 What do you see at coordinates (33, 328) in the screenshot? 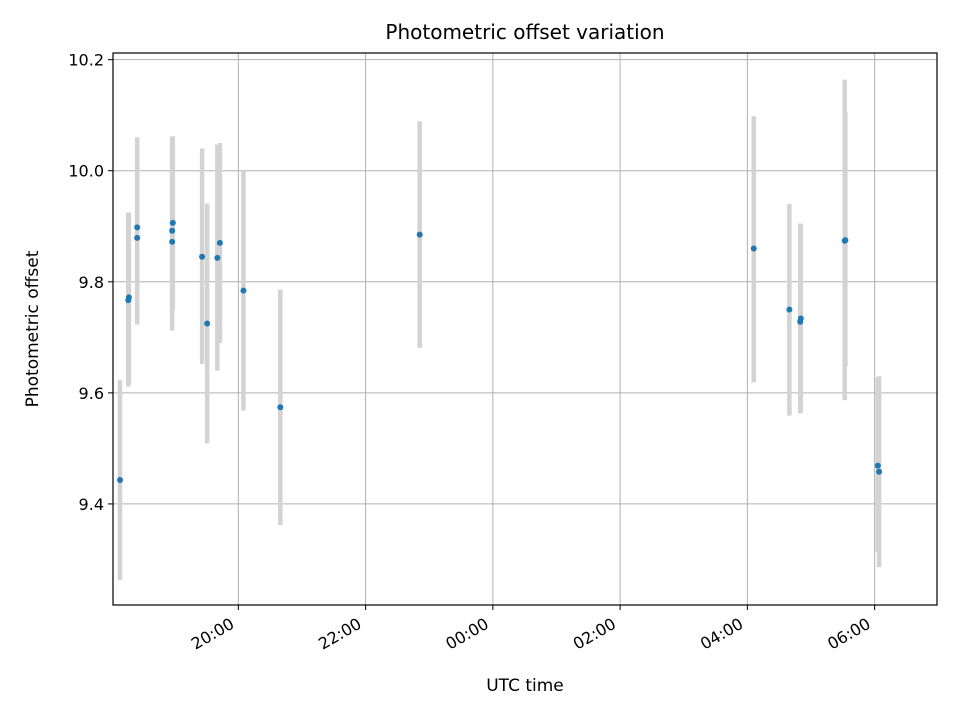
I see `y-axis-label: Photometric offset` at bounding box center [33, 328].